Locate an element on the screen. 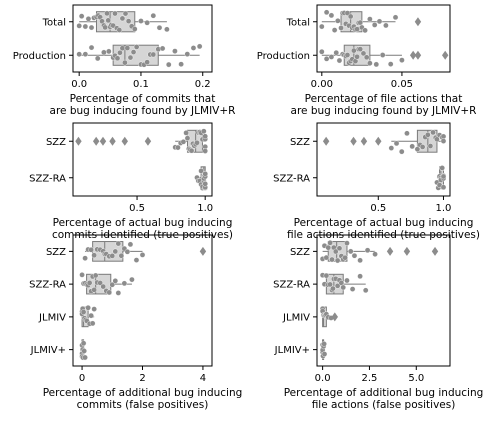  y-tick-label: SZZ-RA is located at coordinates (47, 178).